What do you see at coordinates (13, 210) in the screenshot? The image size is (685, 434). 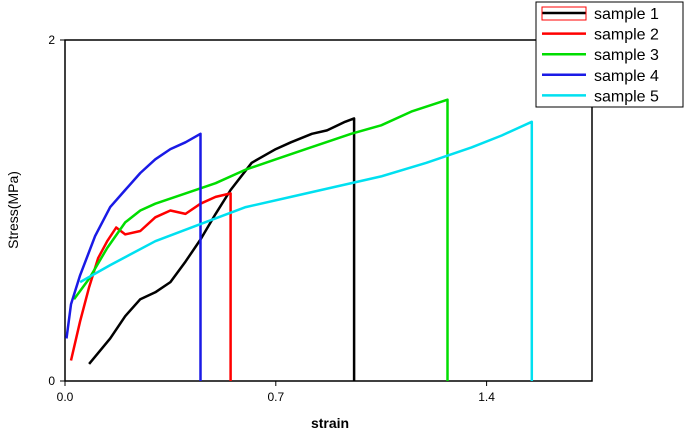 I see `y-axis-title: Stress(MPa)` at bounding box center [13, 210].